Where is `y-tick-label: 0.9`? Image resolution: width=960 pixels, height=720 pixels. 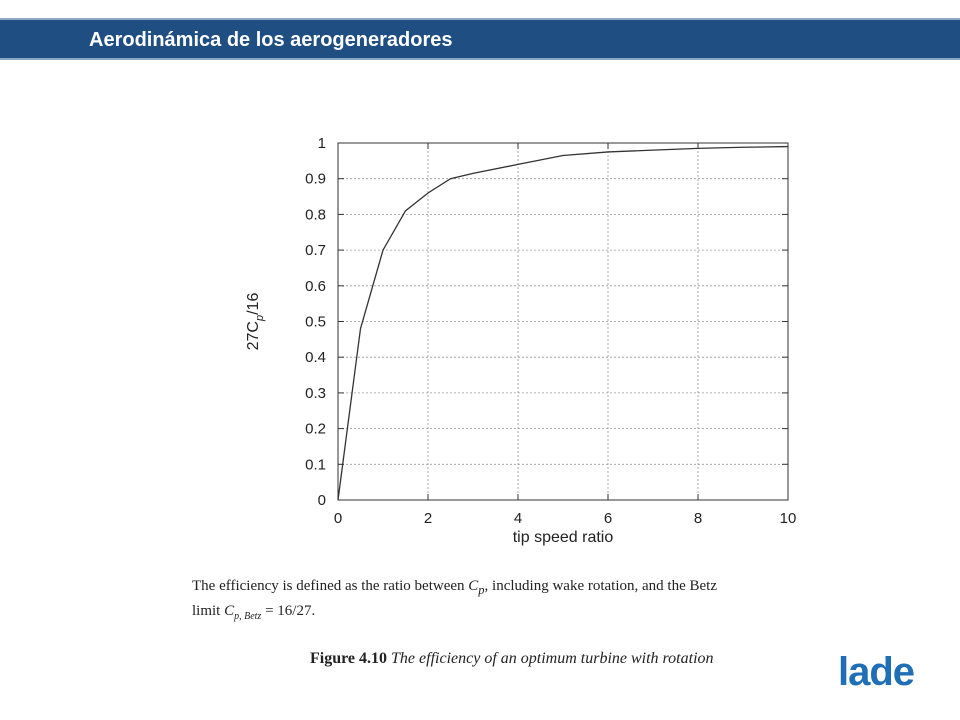 y-tick-label: 0.9 is located at coordinates (315, 179).